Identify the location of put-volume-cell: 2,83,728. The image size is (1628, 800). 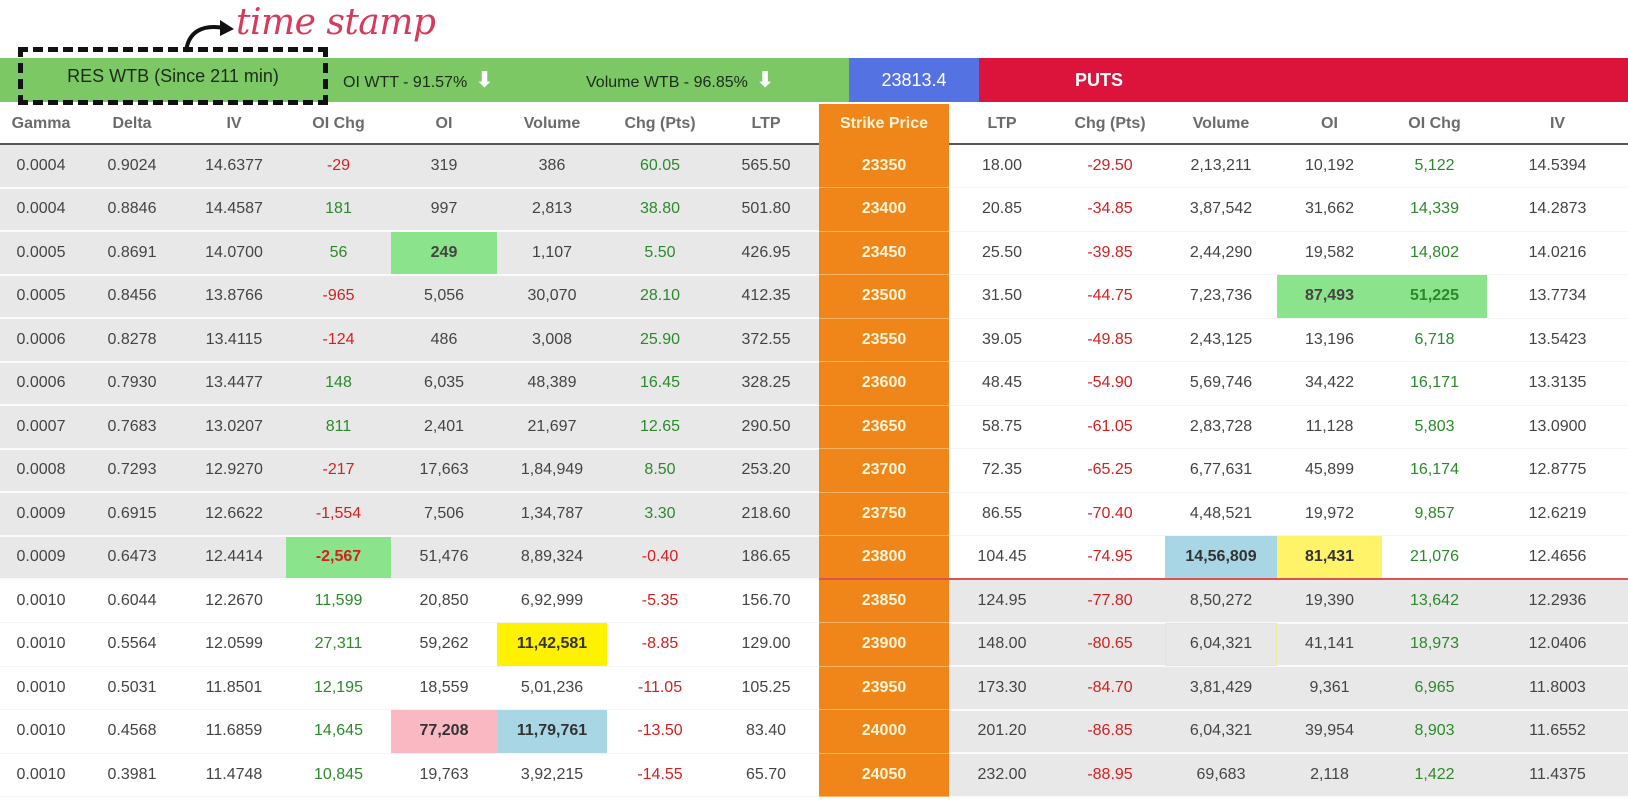
(1221, 427).